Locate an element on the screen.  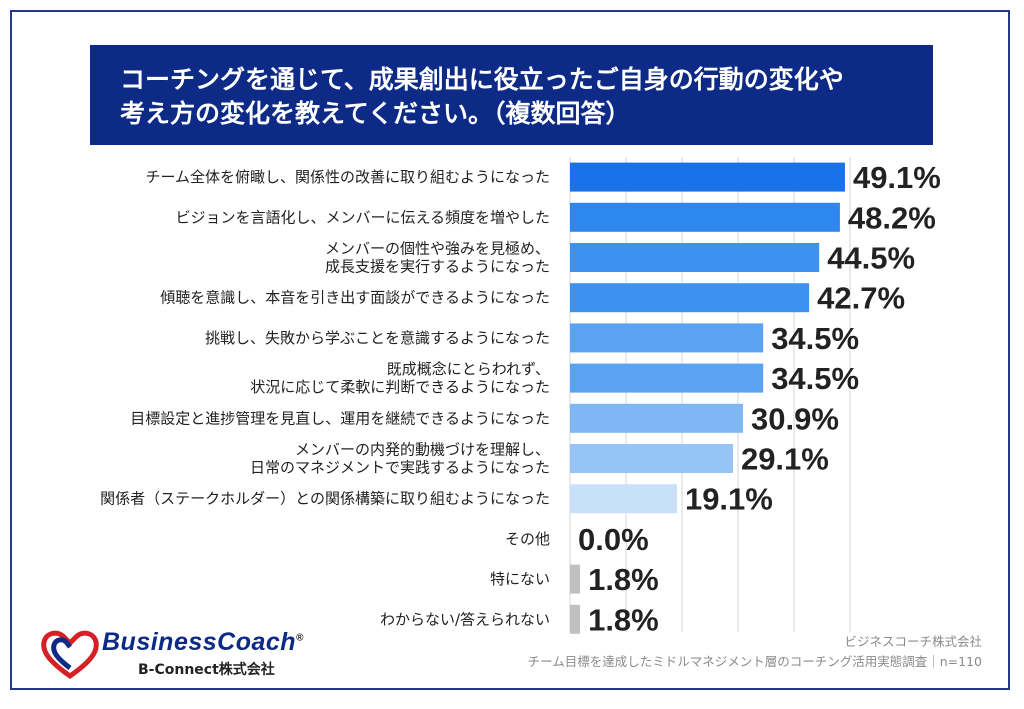
category-label: 成長支援を実行するようになった is located at coordinates (437, 267).